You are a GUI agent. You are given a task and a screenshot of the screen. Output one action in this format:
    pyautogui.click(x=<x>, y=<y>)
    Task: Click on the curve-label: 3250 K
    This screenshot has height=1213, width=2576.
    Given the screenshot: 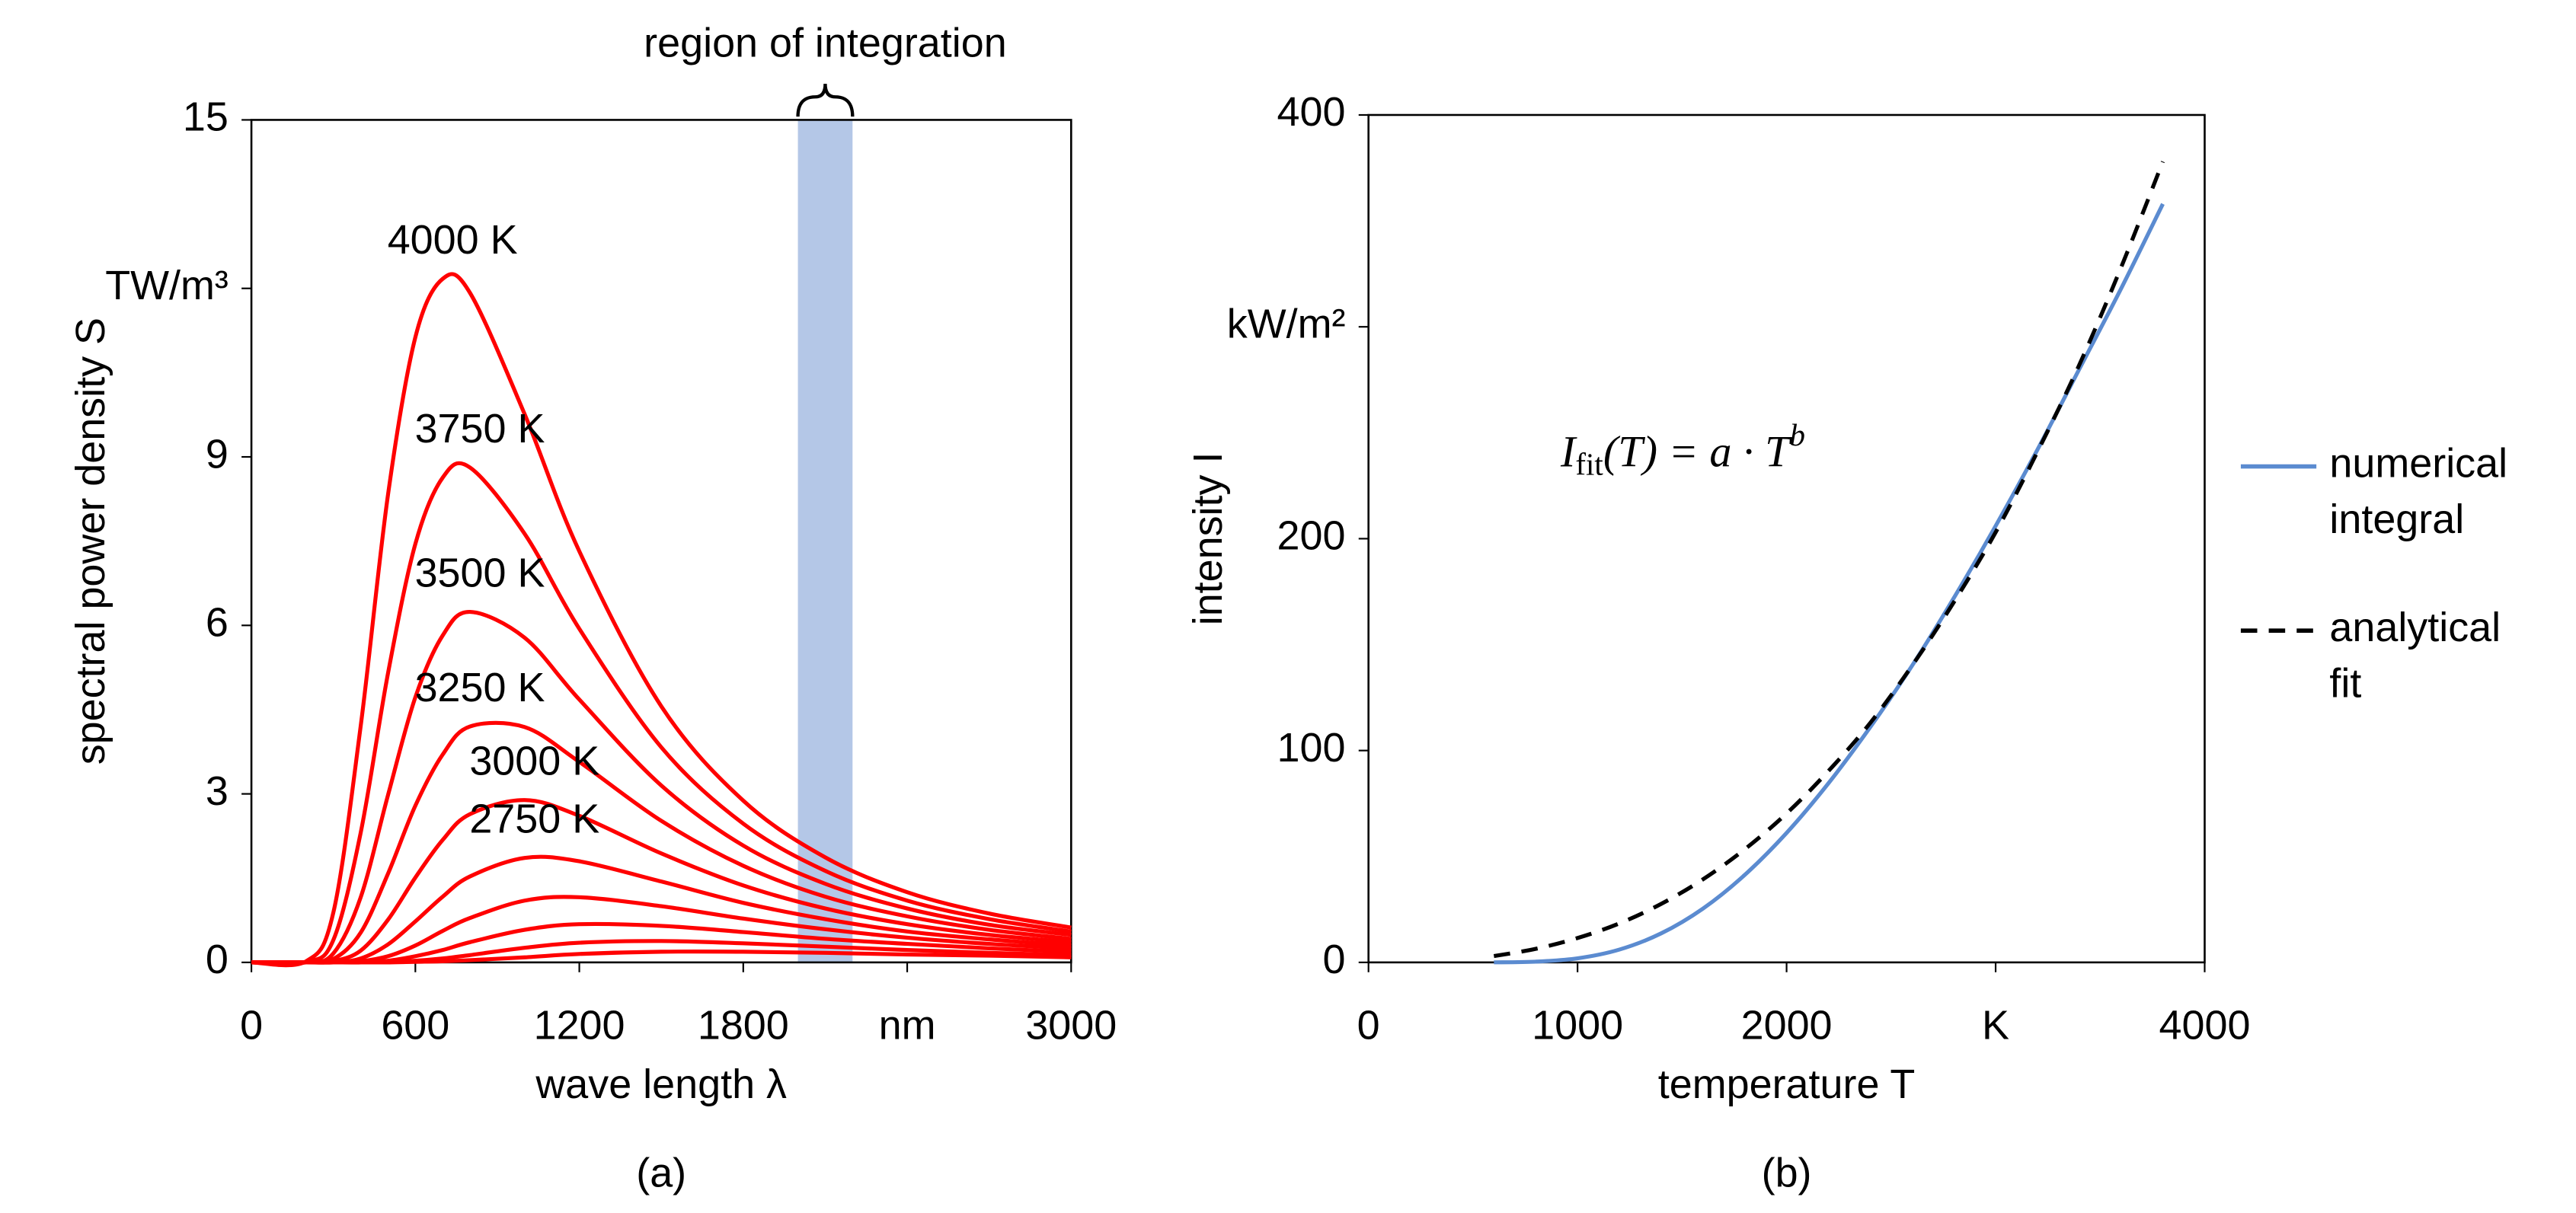 What is the action you would take?
    pyautogui.click(x=480, y=687)
    